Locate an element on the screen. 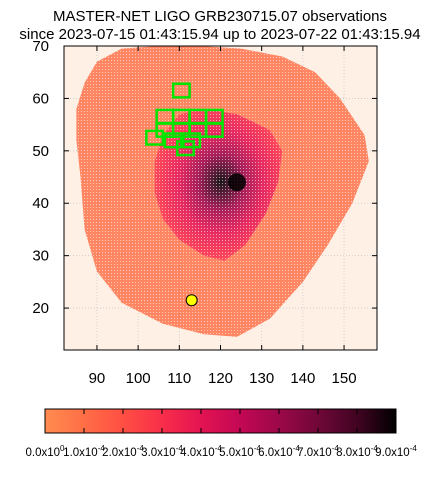 The width and height of the screenshot is (440, 480). x-tick-label: 90 is located at coordinates (97, 378).